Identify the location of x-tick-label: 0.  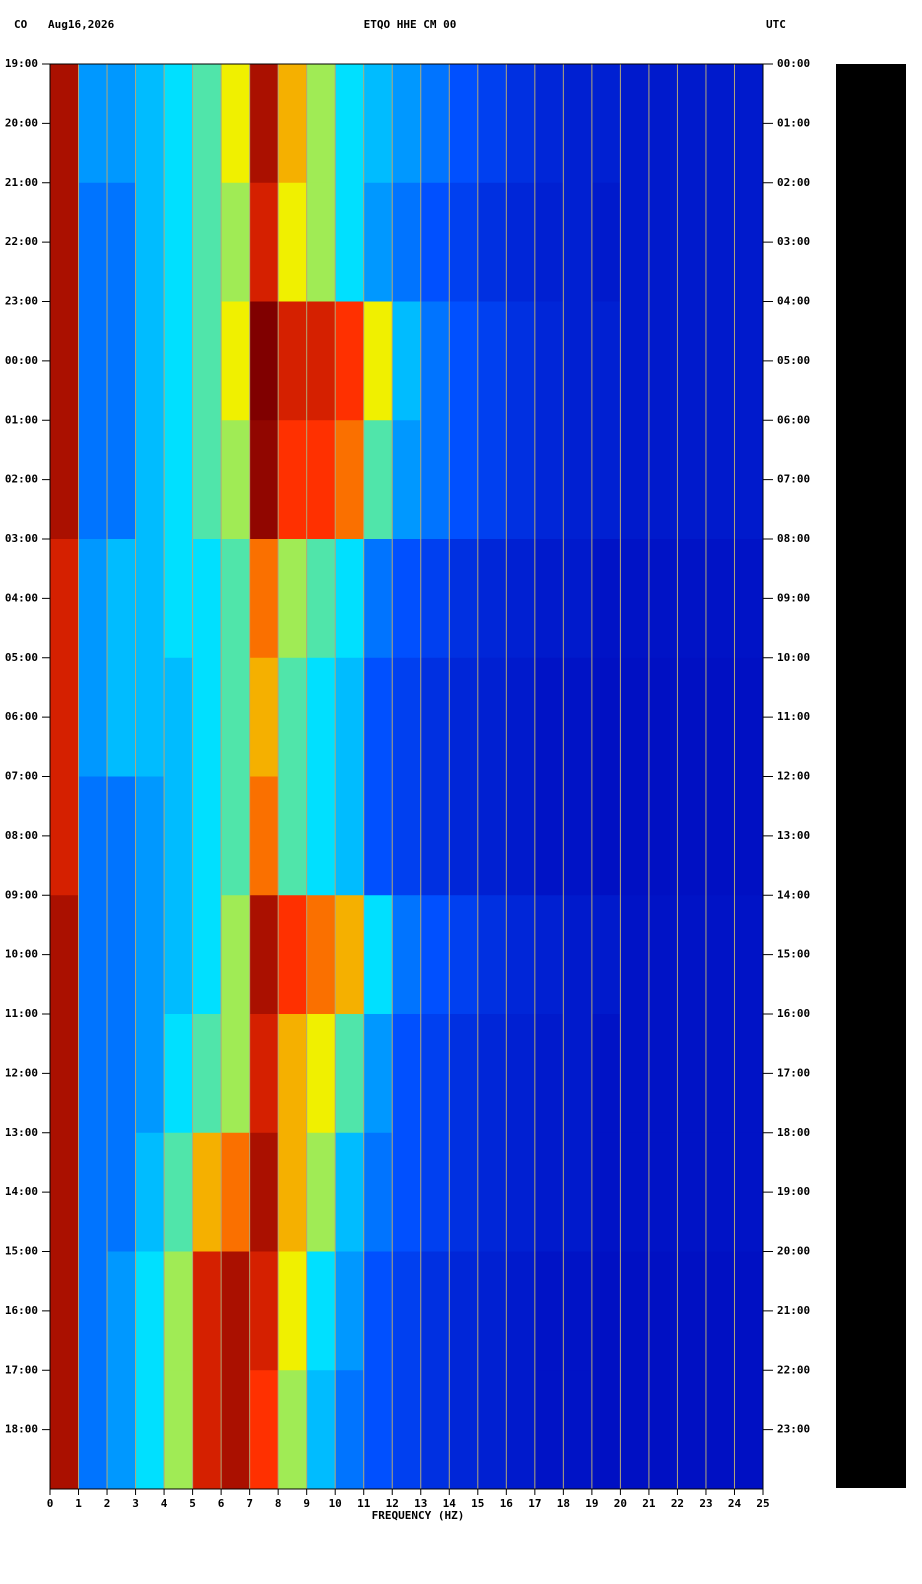
(50, 1503).